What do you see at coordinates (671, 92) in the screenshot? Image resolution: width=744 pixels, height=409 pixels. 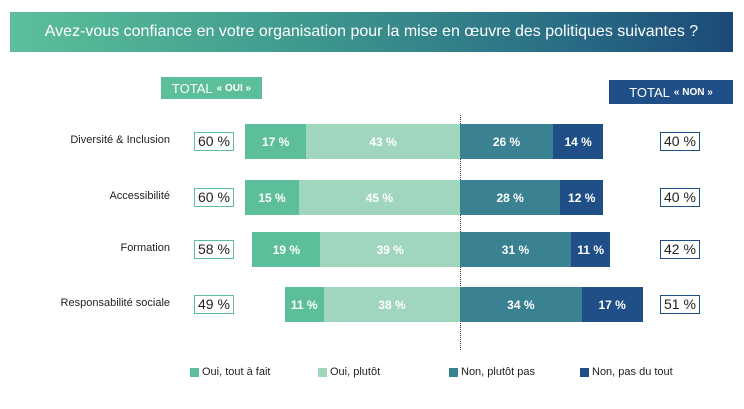 I see `total-non-header: TOTAL « NON »` at bounding box center [671, 92].